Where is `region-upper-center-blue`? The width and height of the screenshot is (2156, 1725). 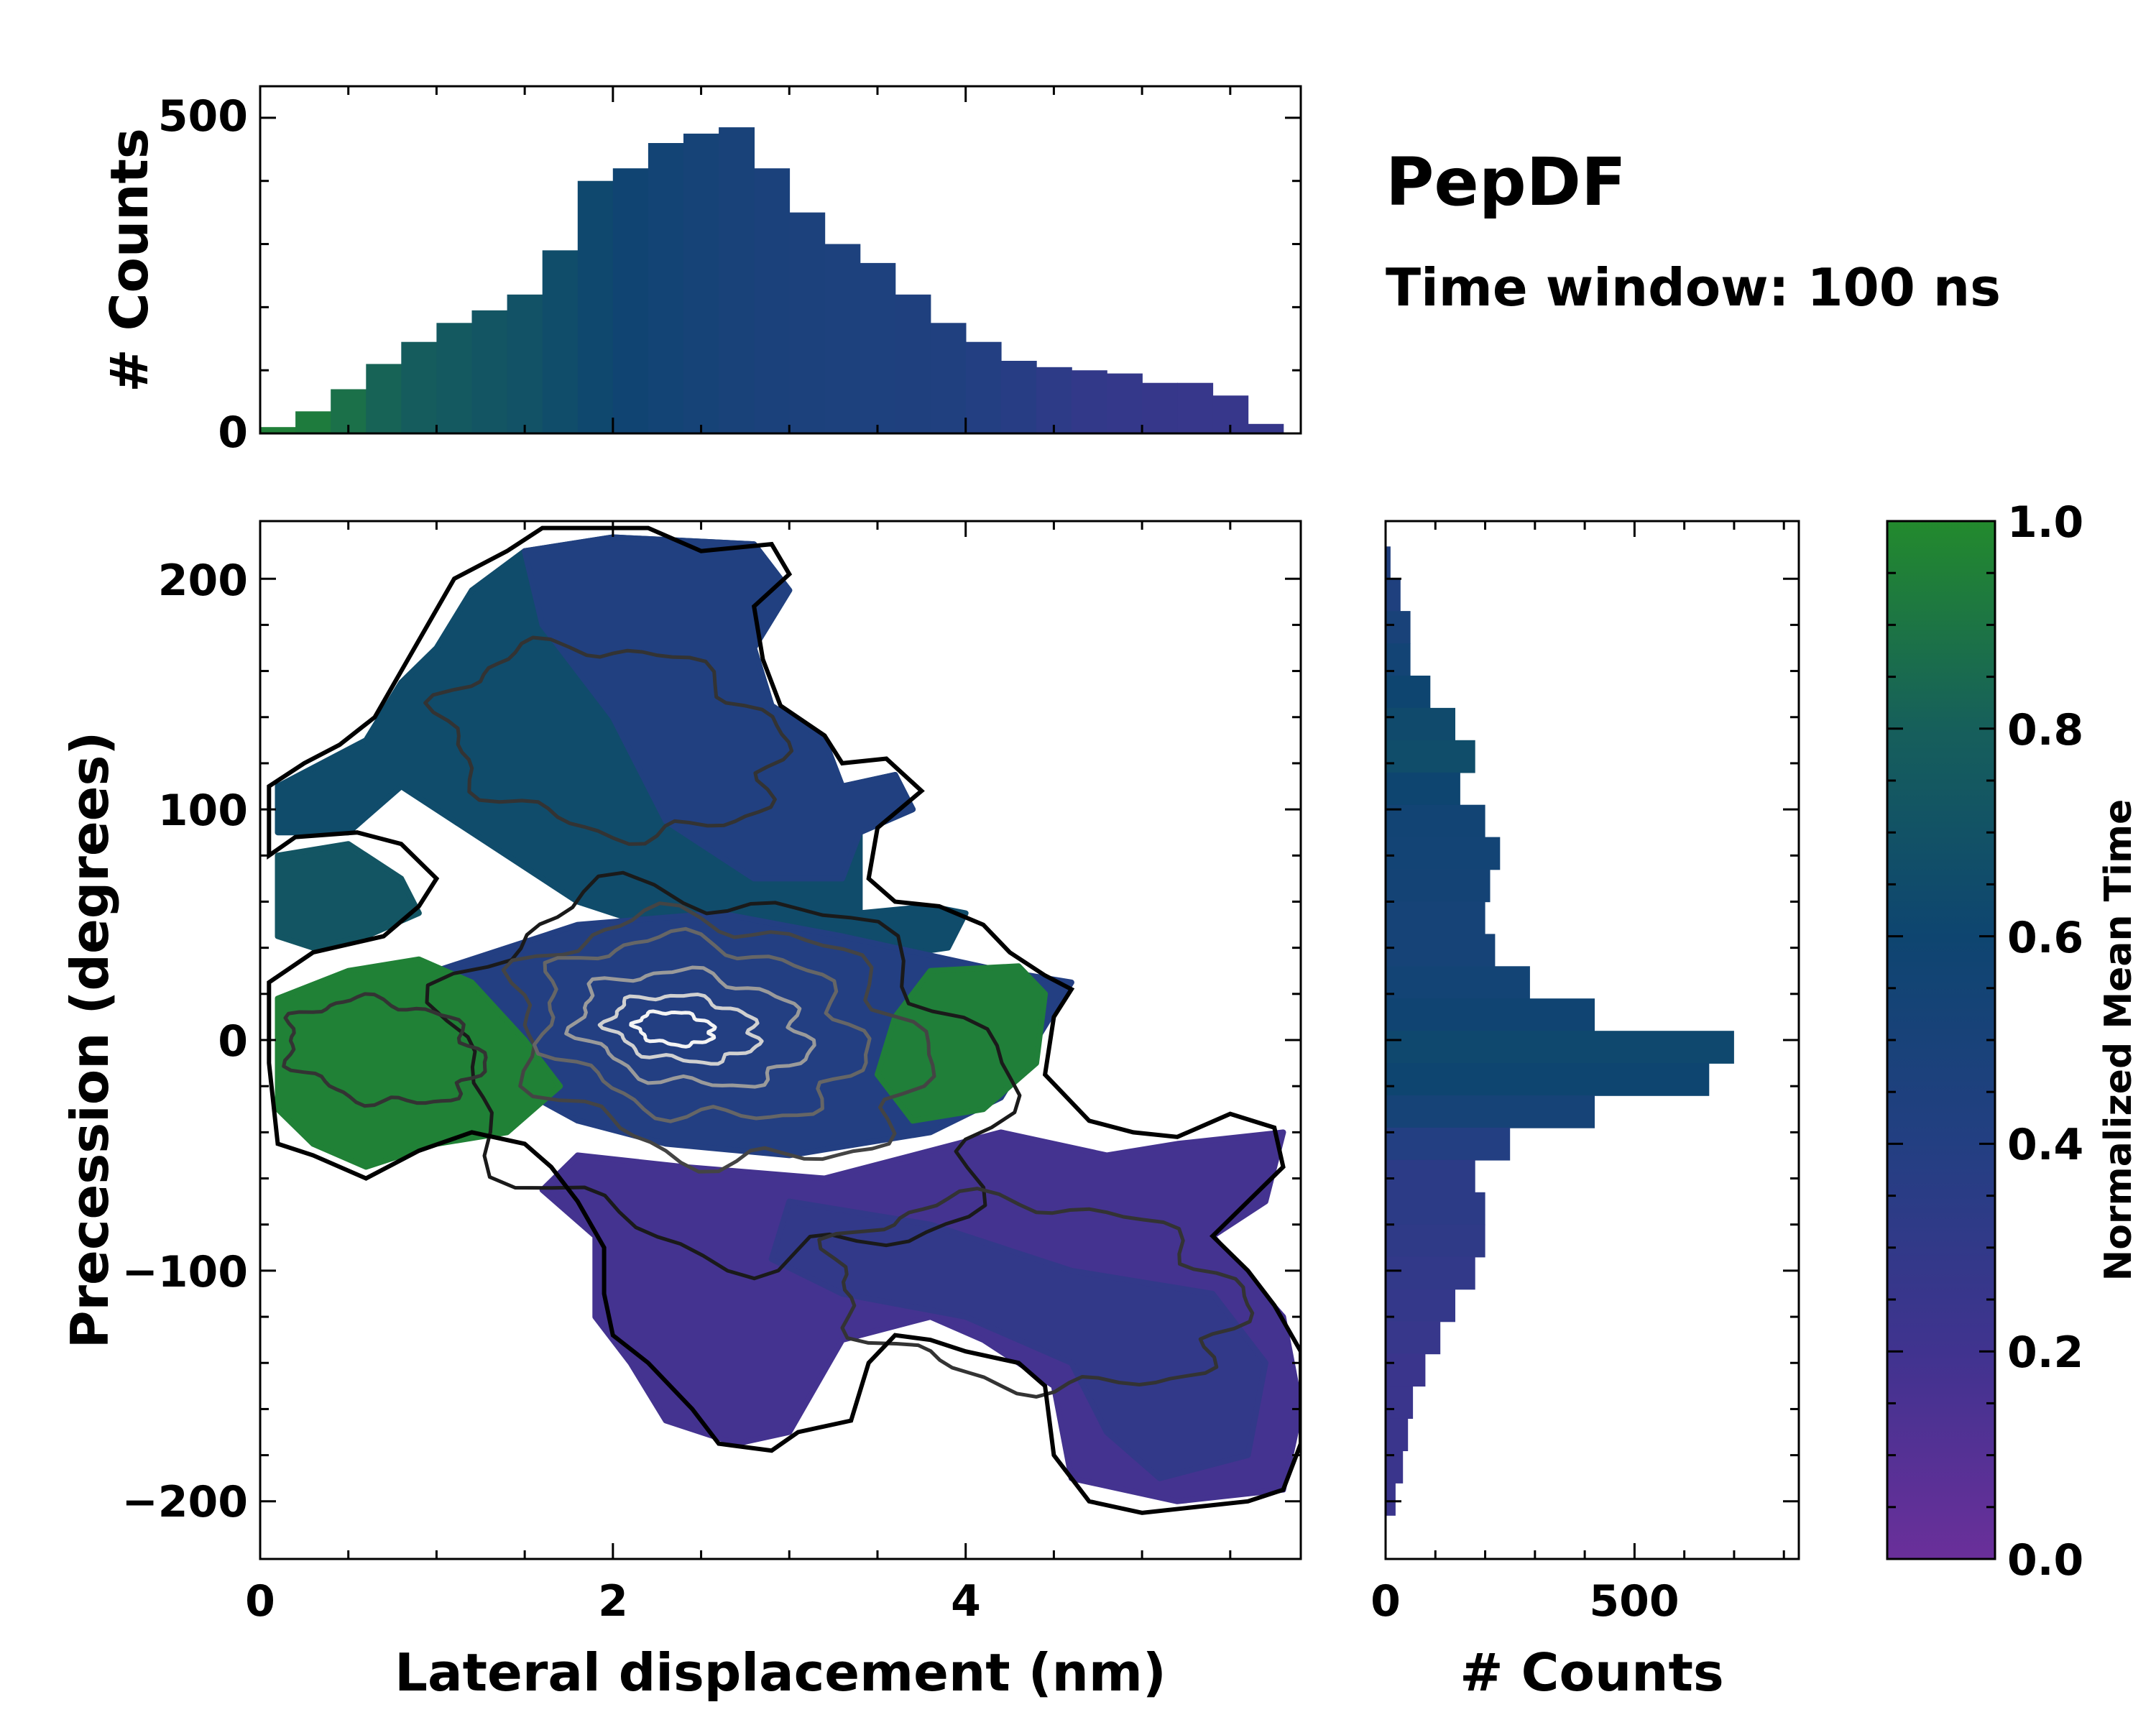
region-upper-center-blue is located at coordinates (719, 708).